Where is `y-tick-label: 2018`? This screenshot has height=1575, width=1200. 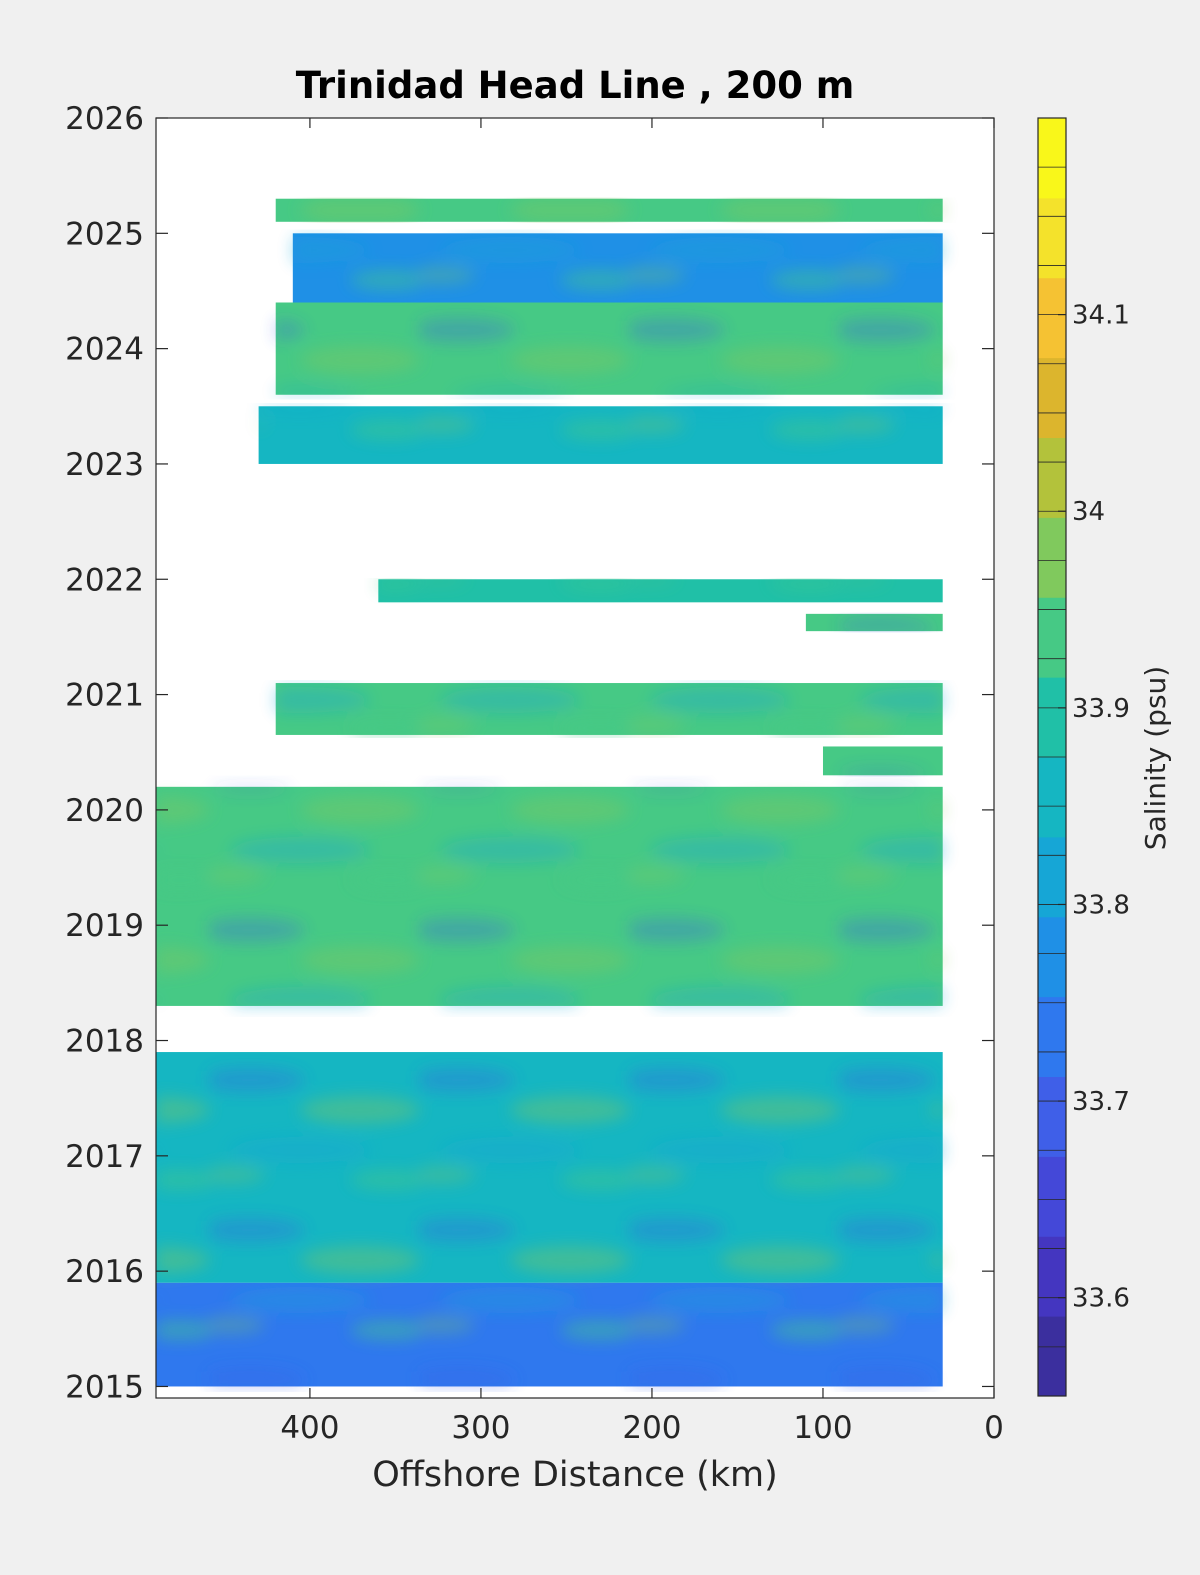 y-tick-label: 2018 is located at coordinates (104, 1042).